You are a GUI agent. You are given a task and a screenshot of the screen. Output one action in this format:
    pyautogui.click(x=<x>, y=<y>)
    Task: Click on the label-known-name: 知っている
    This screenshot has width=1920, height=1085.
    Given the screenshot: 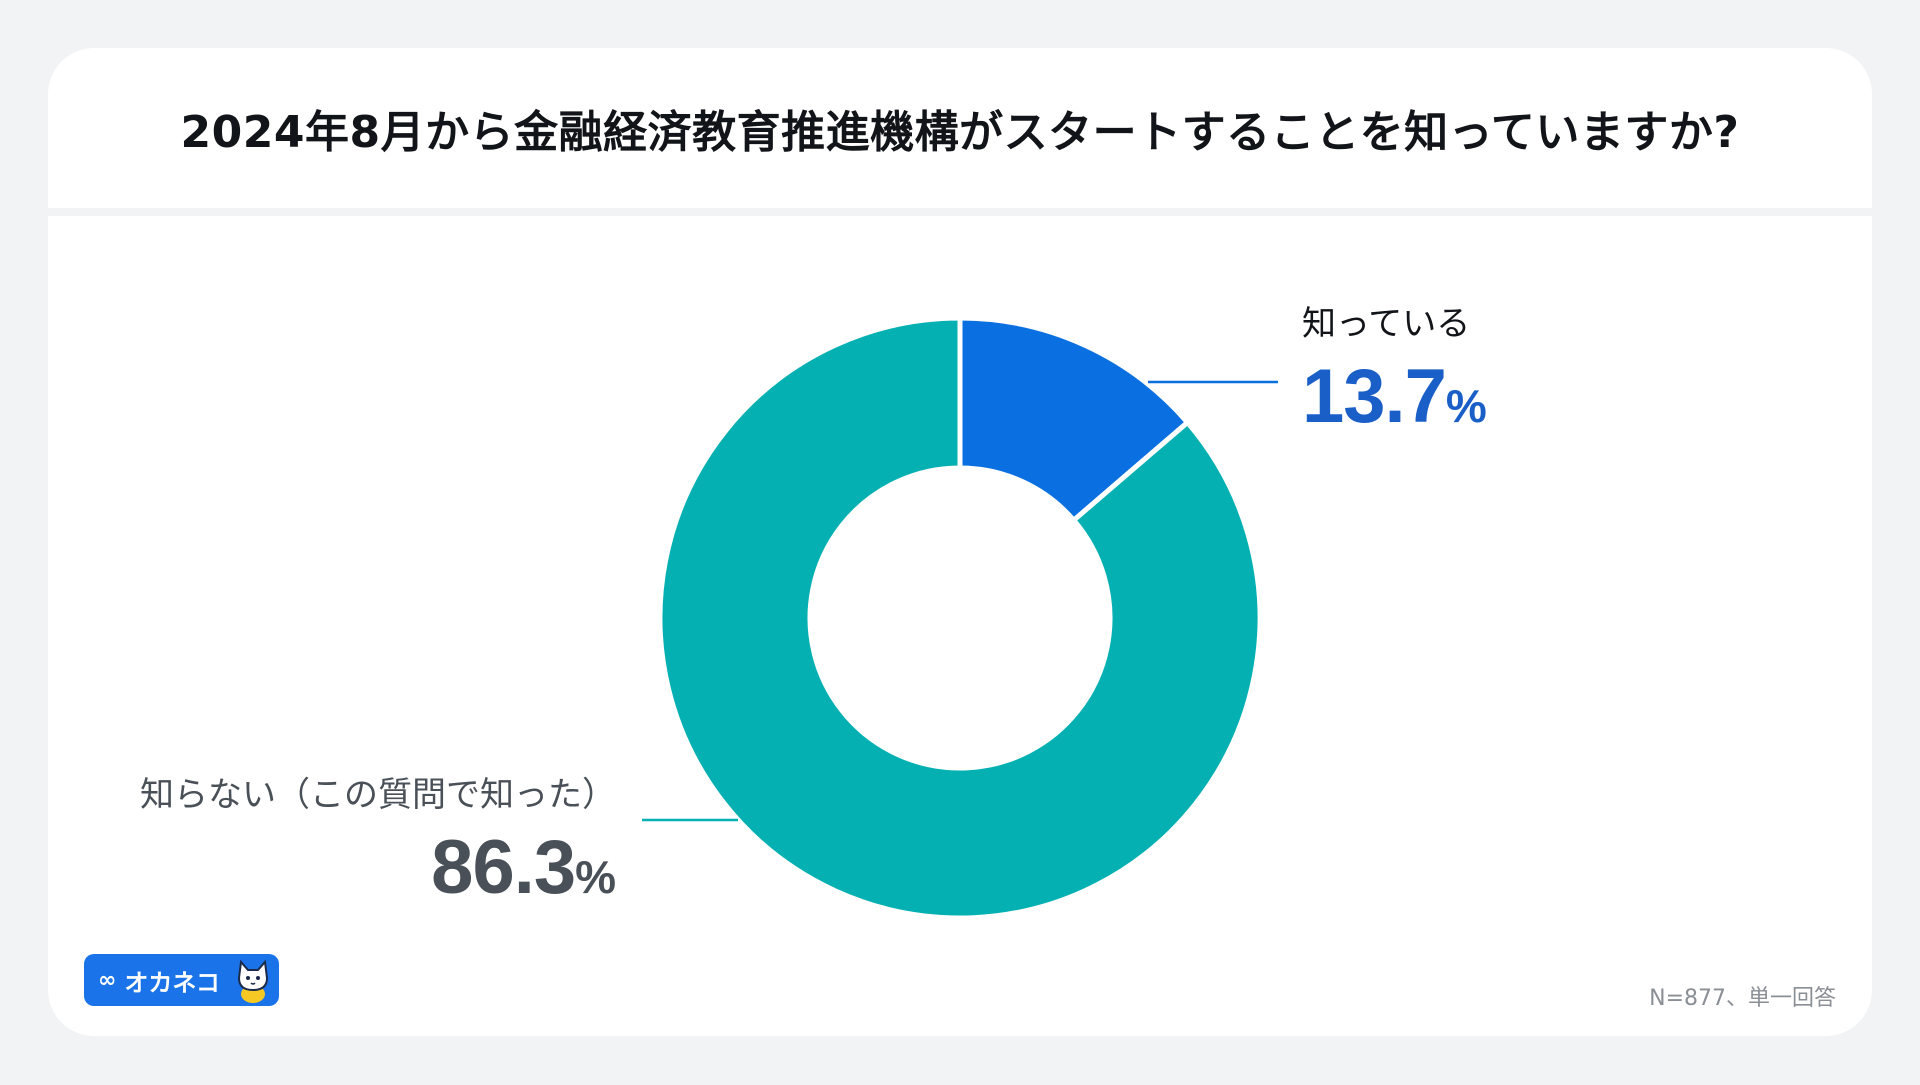 What is the action you would take?
    pyautogui.click(x=1386, y=324)
    